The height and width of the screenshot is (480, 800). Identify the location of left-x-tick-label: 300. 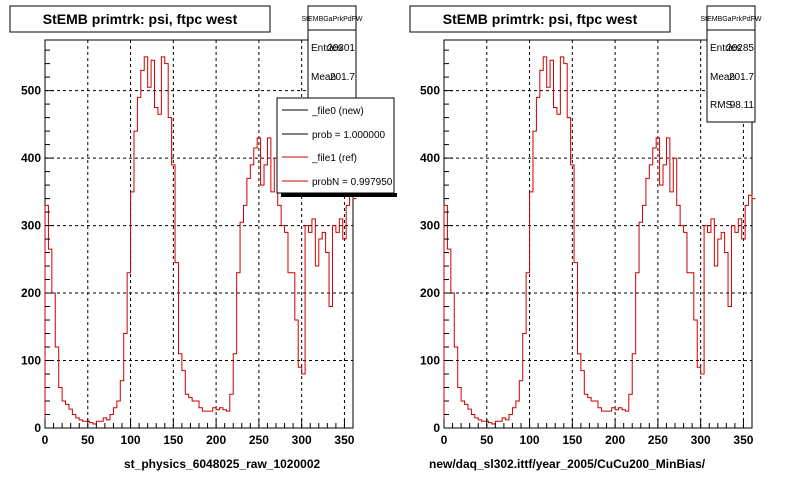
(302, 440).